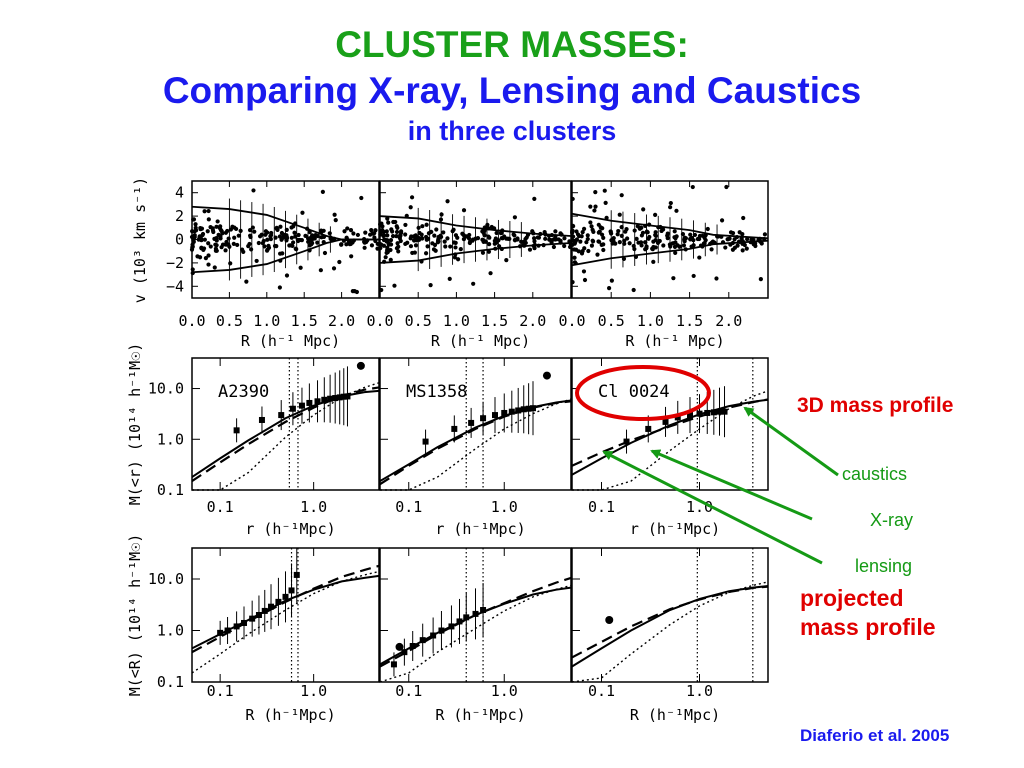 Image resolution: width=1024 pixels, height=768 pixels. What do you see at coordinates (179, 216) in the screenshot?
I see `y-tick-label: 2` at bounding box center [179, 216].